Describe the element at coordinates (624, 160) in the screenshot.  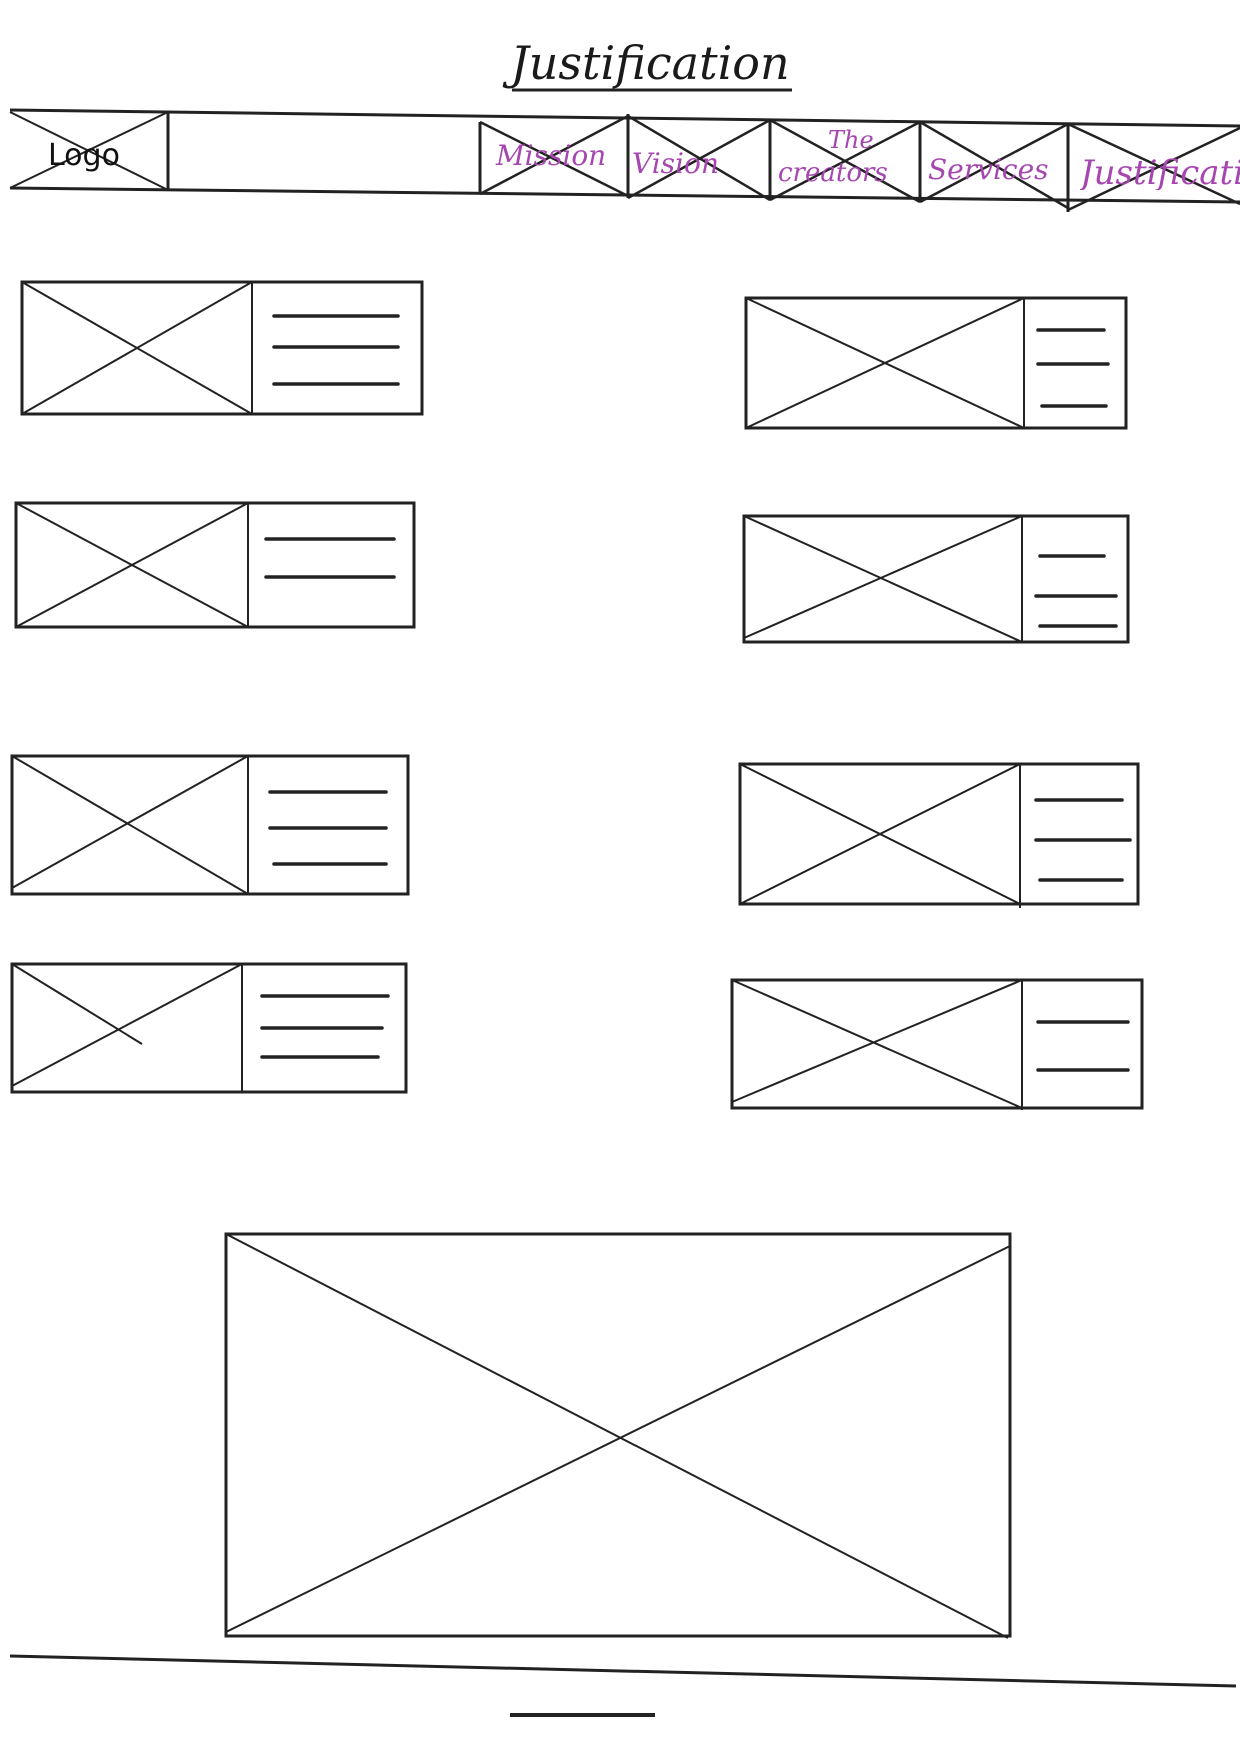
I see `navbar` at that location.